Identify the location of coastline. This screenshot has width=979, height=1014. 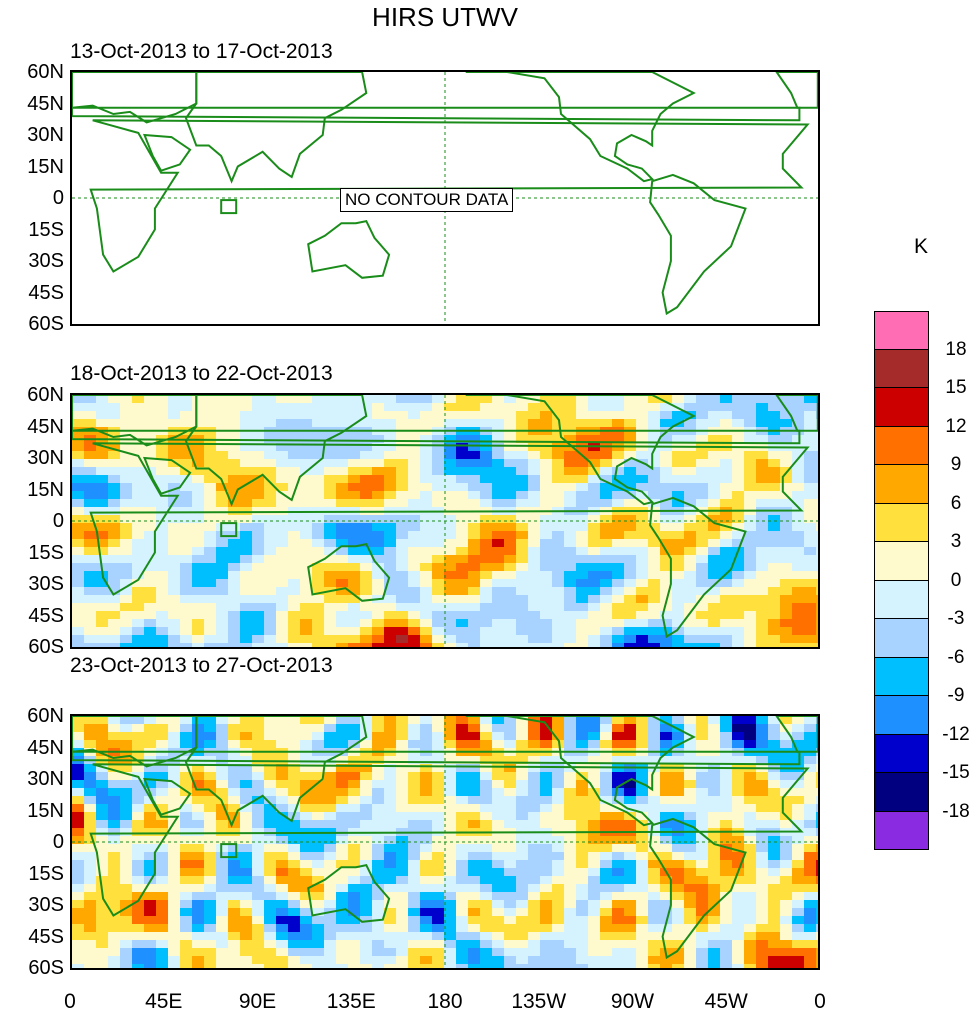
(796, 734).